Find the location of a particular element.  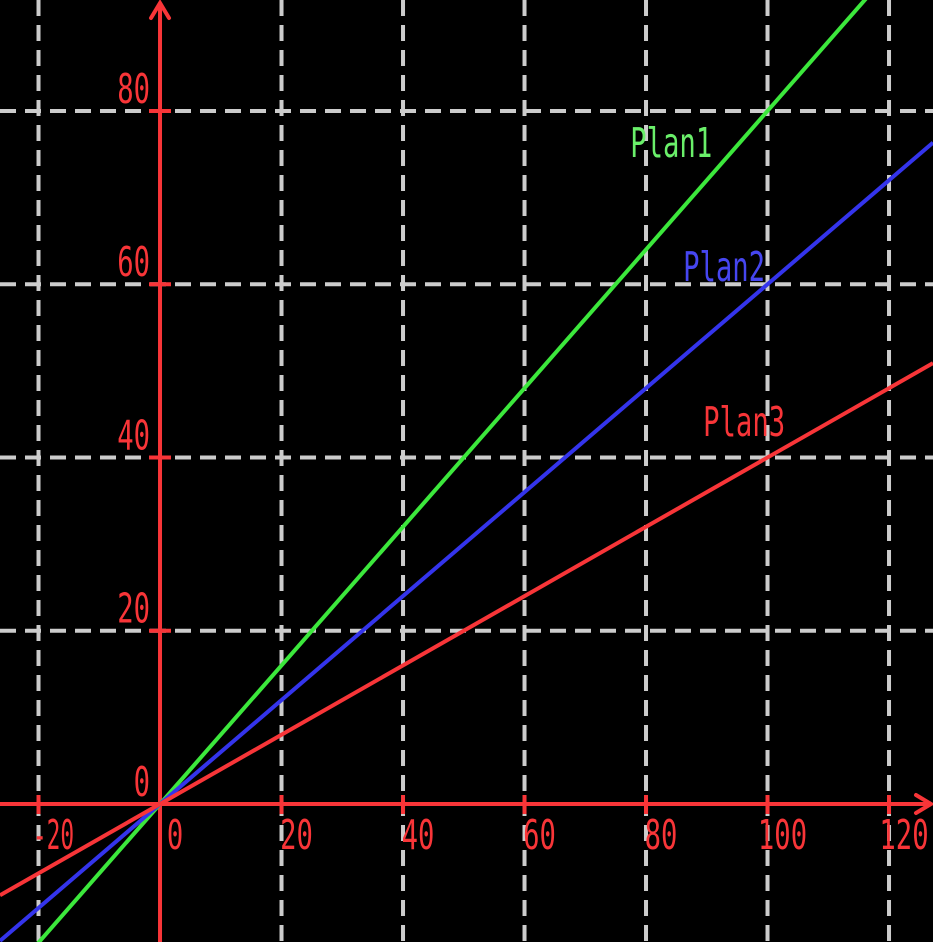

x-tick-label-100: 100 is located at coordinates (782, 835).